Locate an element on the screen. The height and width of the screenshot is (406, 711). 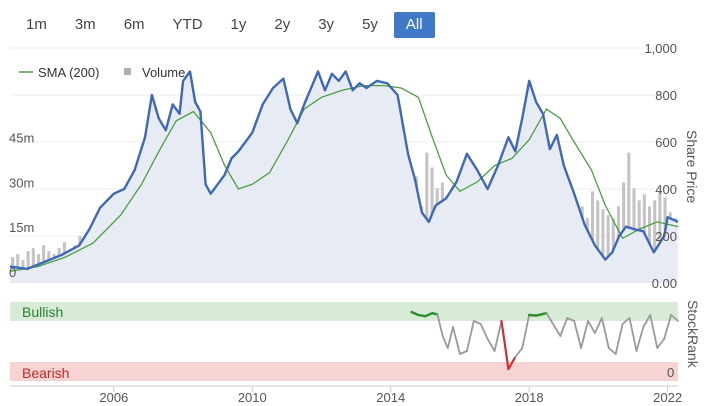
range-button-all: All is located at coordinates (414, 25).